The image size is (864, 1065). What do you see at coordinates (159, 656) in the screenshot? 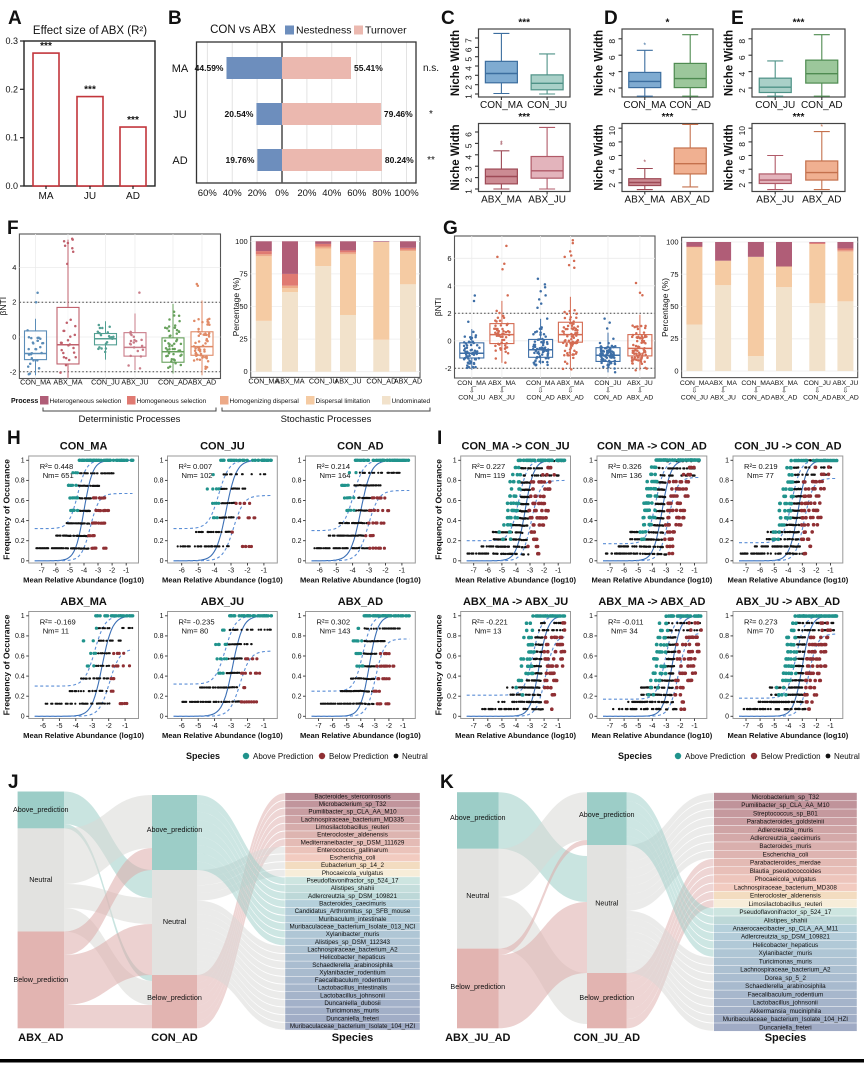
I see `svg-text: 0.6` at bounding box center [159, 656].